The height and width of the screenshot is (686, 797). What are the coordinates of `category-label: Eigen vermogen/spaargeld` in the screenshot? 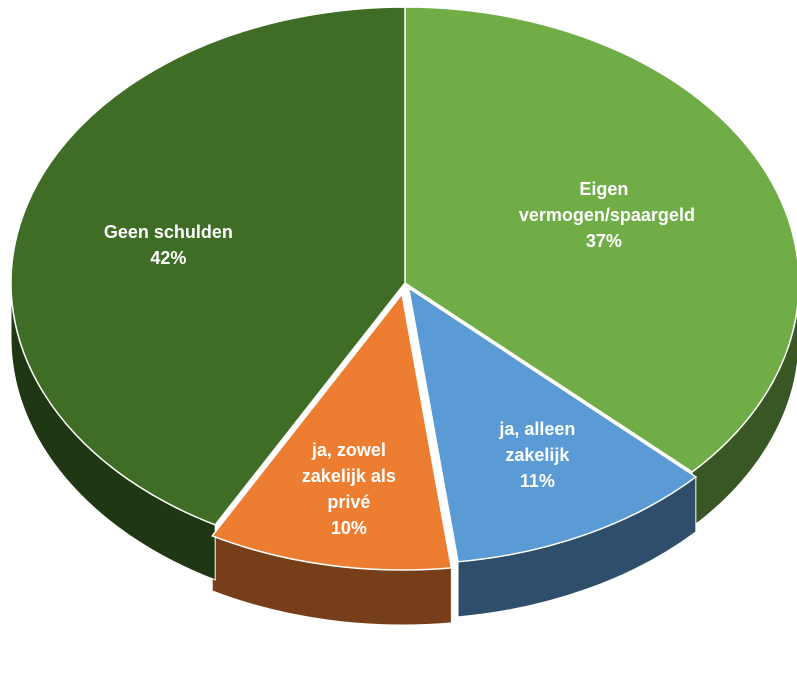 It's located at (606, 202).